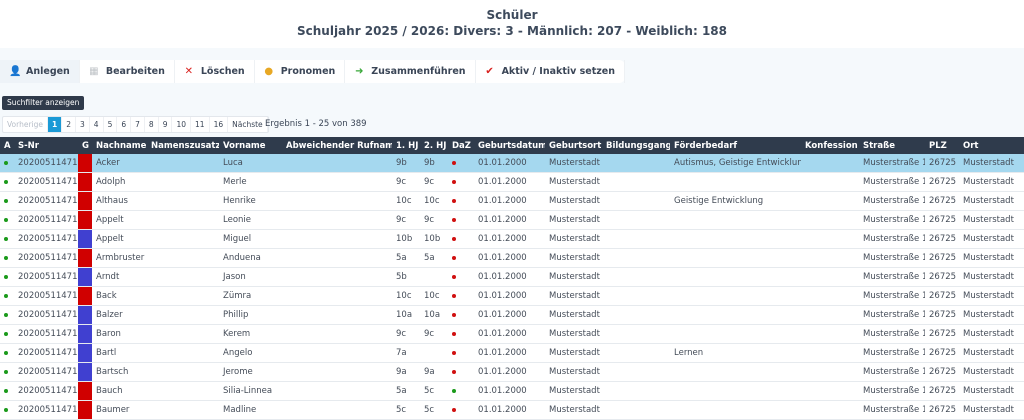  I want to click on toolbar-label: Anlegen, so click(48, 71).